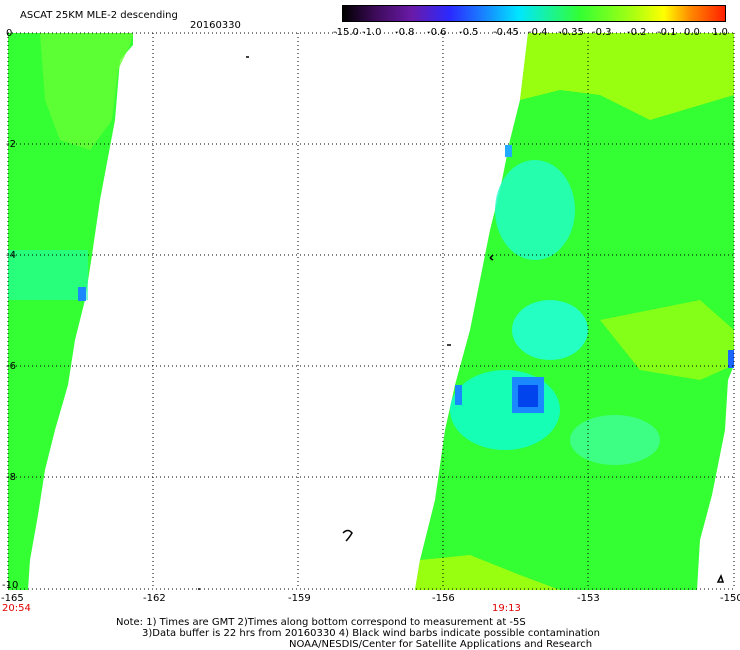  Describe the element at coordinates (70, 311) in the screenshot. I see `left-swath` at that location.